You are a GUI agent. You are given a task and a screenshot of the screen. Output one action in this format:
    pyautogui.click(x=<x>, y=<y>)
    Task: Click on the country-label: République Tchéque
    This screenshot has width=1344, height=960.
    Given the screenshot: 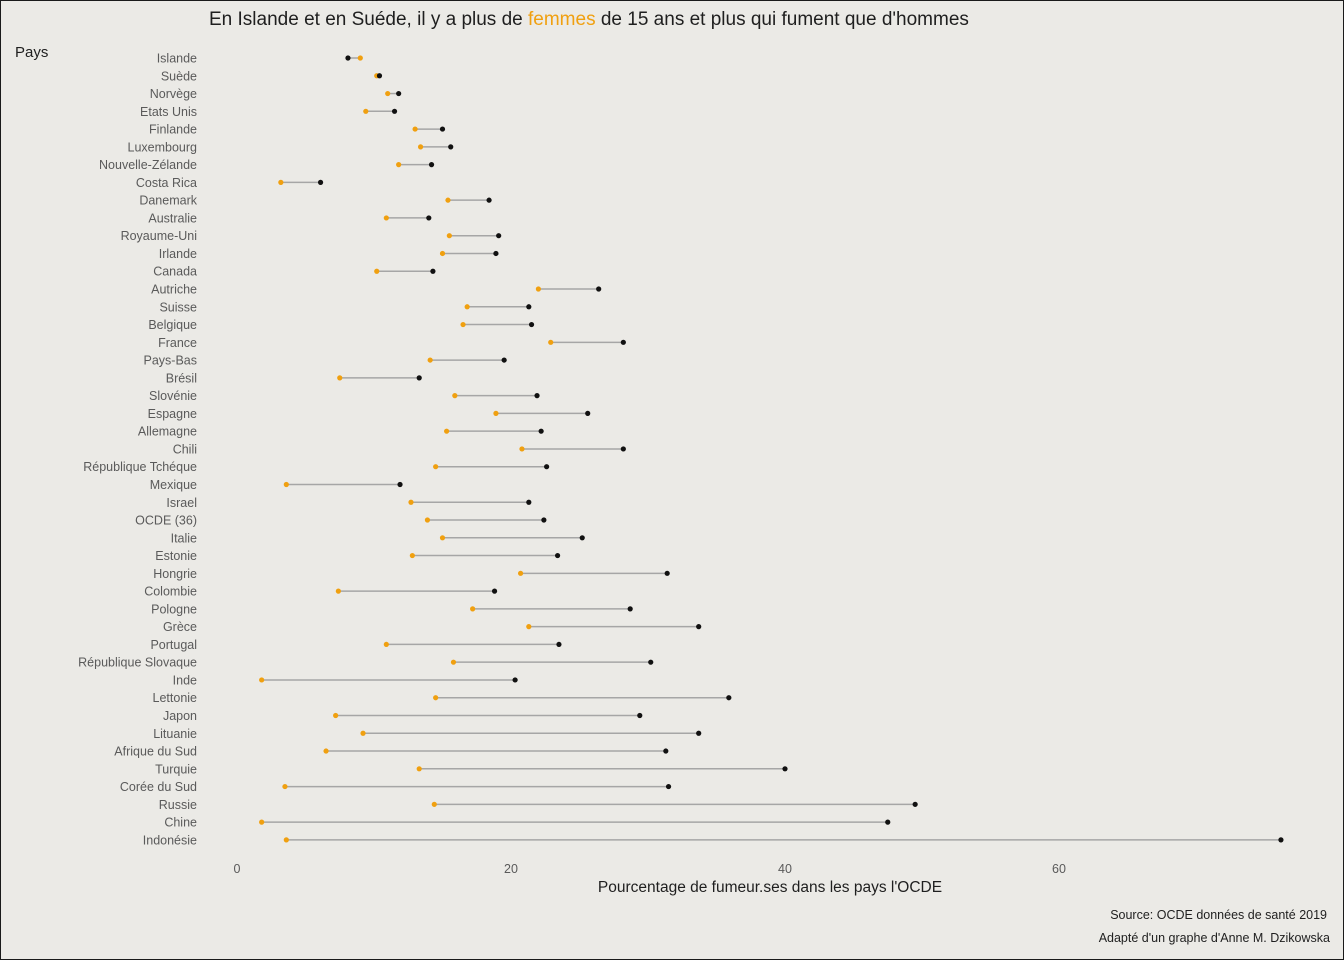 What is the action you would take?
    pyautogui.click(x=140, y=467)
    